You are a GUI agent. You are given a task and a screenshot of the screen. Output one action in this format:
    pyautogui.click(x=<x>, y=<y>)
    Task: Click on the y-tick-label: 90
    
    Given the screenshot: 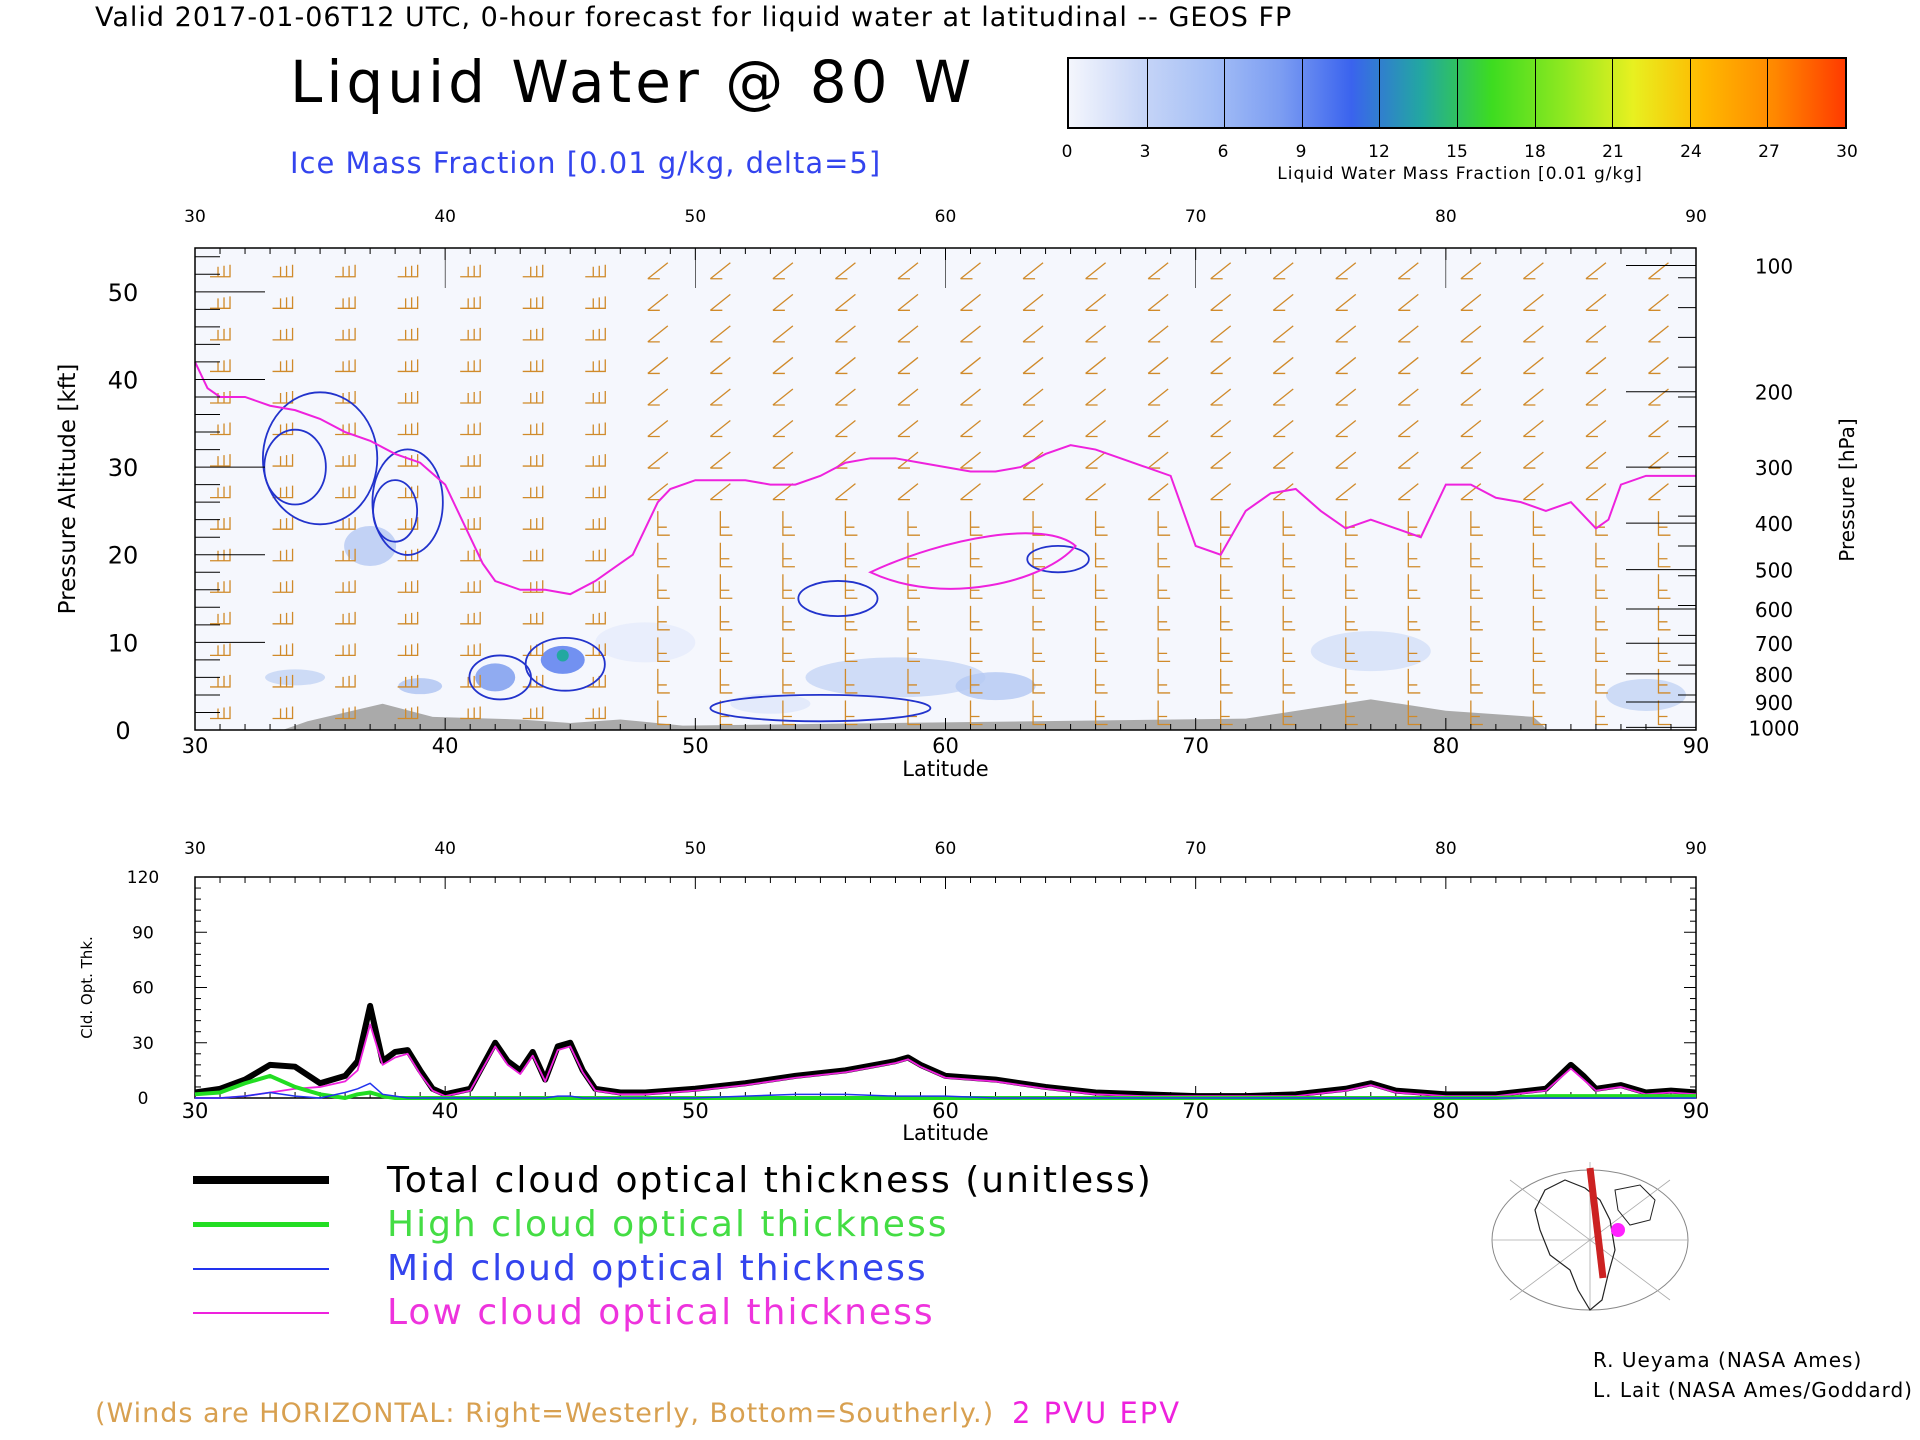 What is the action you would take?
    pyautogui.click(x=143, y=933)
    